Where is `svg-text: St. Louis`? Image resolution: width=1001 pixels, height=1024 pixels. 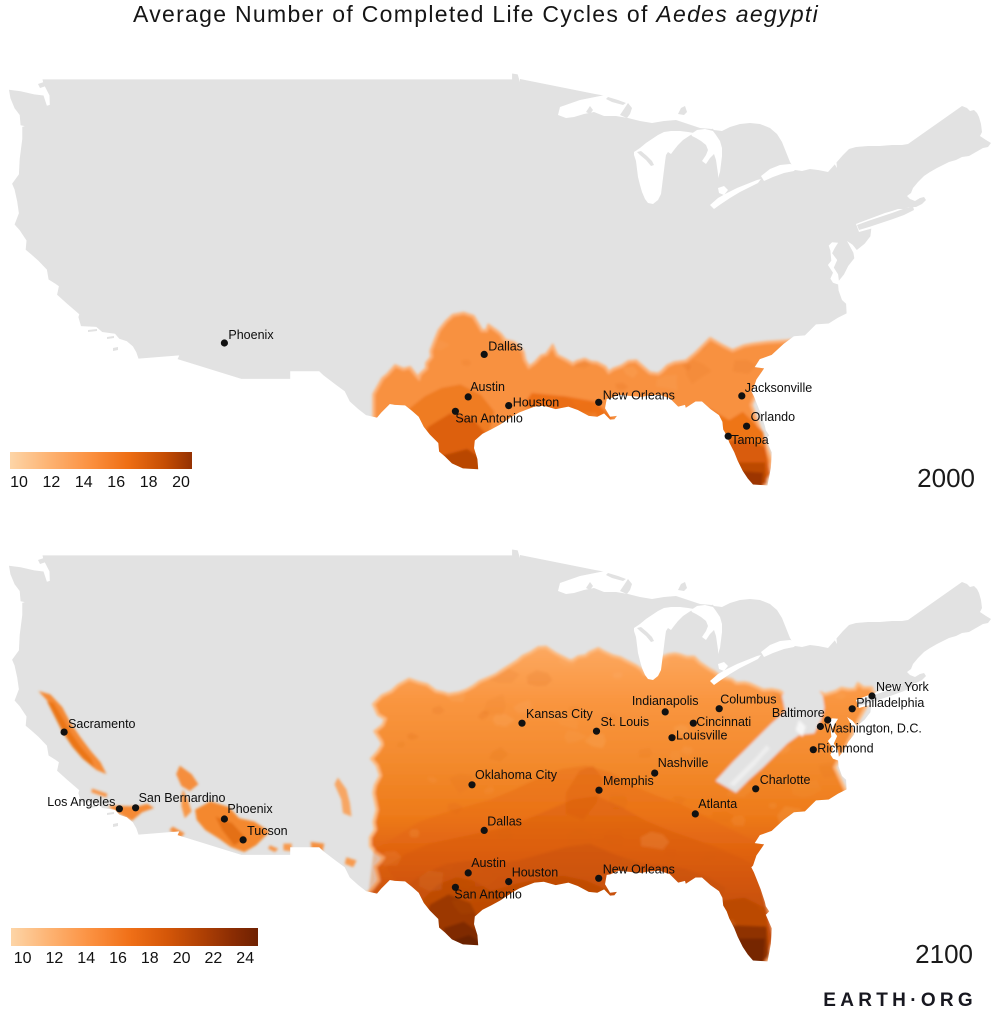
svg-text: St. Louis is located at coordinates (625, 722).